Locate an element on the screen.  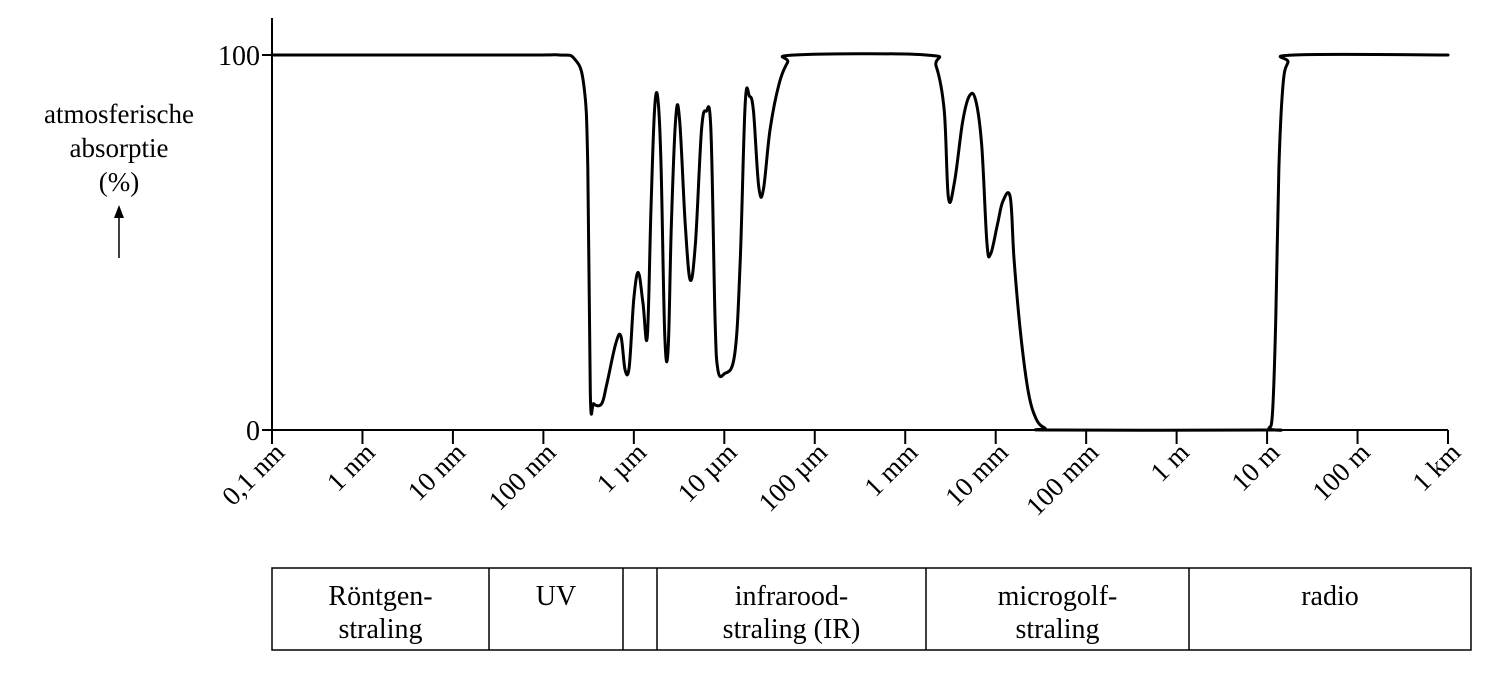
band-table-frame is located at coordinates (871, 609).